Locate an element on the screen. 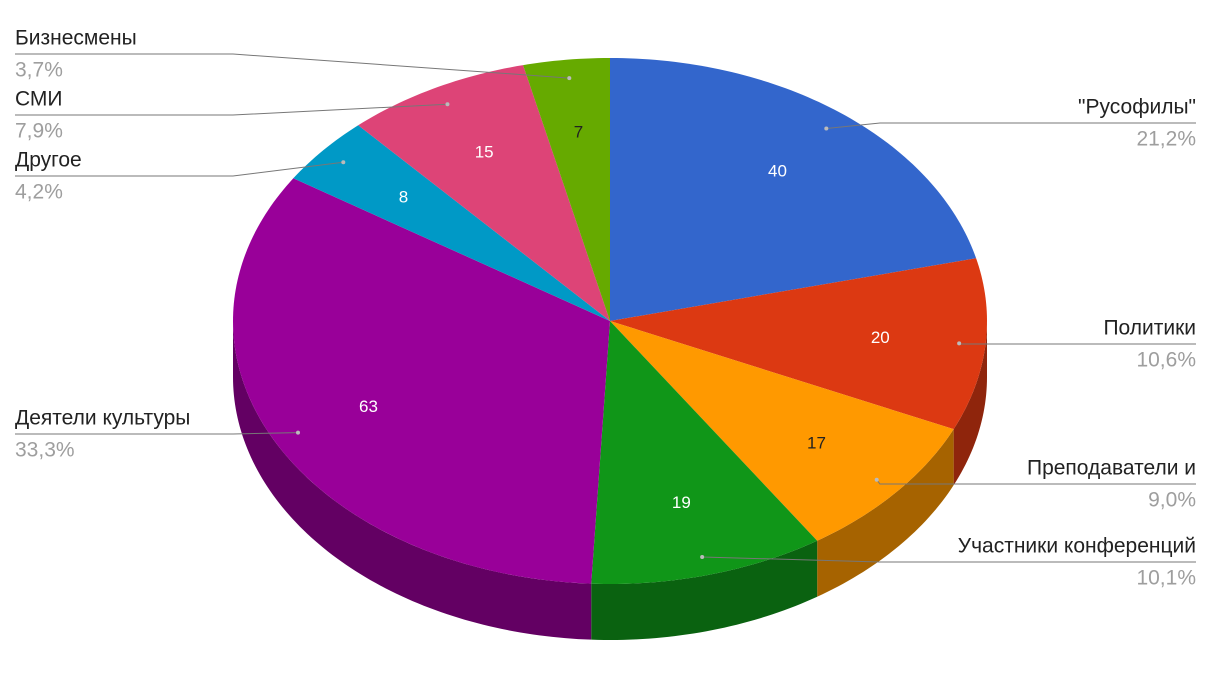 The height and width of the screenshot is (676, 1212). percent-label: 3,7% is located at coordinates (39, 70).